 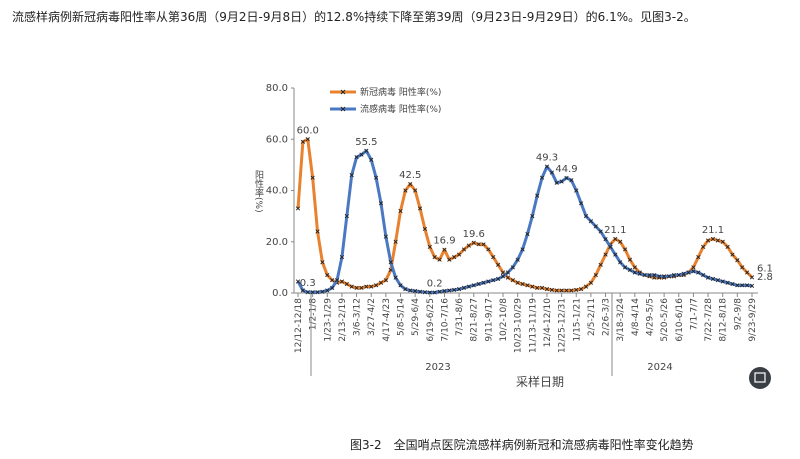 I want to click on year-label: 2024, so click(x=659, y=367).